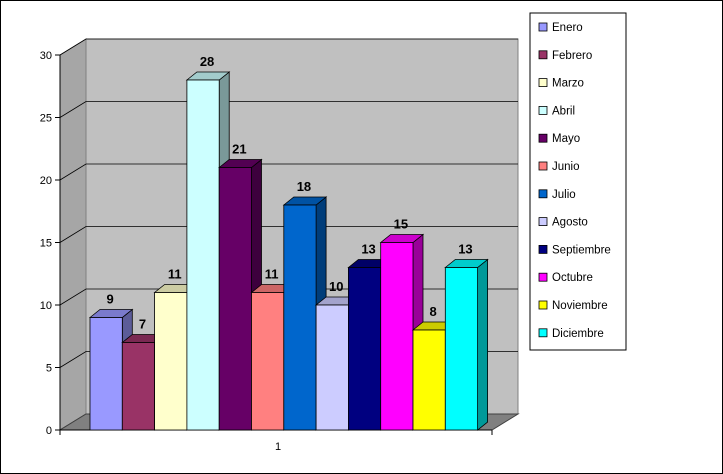 The image size is (723, 474). Describe the element at coordinates (564, 195) in the screenshot. I see `legend-label: Julio` at that location.